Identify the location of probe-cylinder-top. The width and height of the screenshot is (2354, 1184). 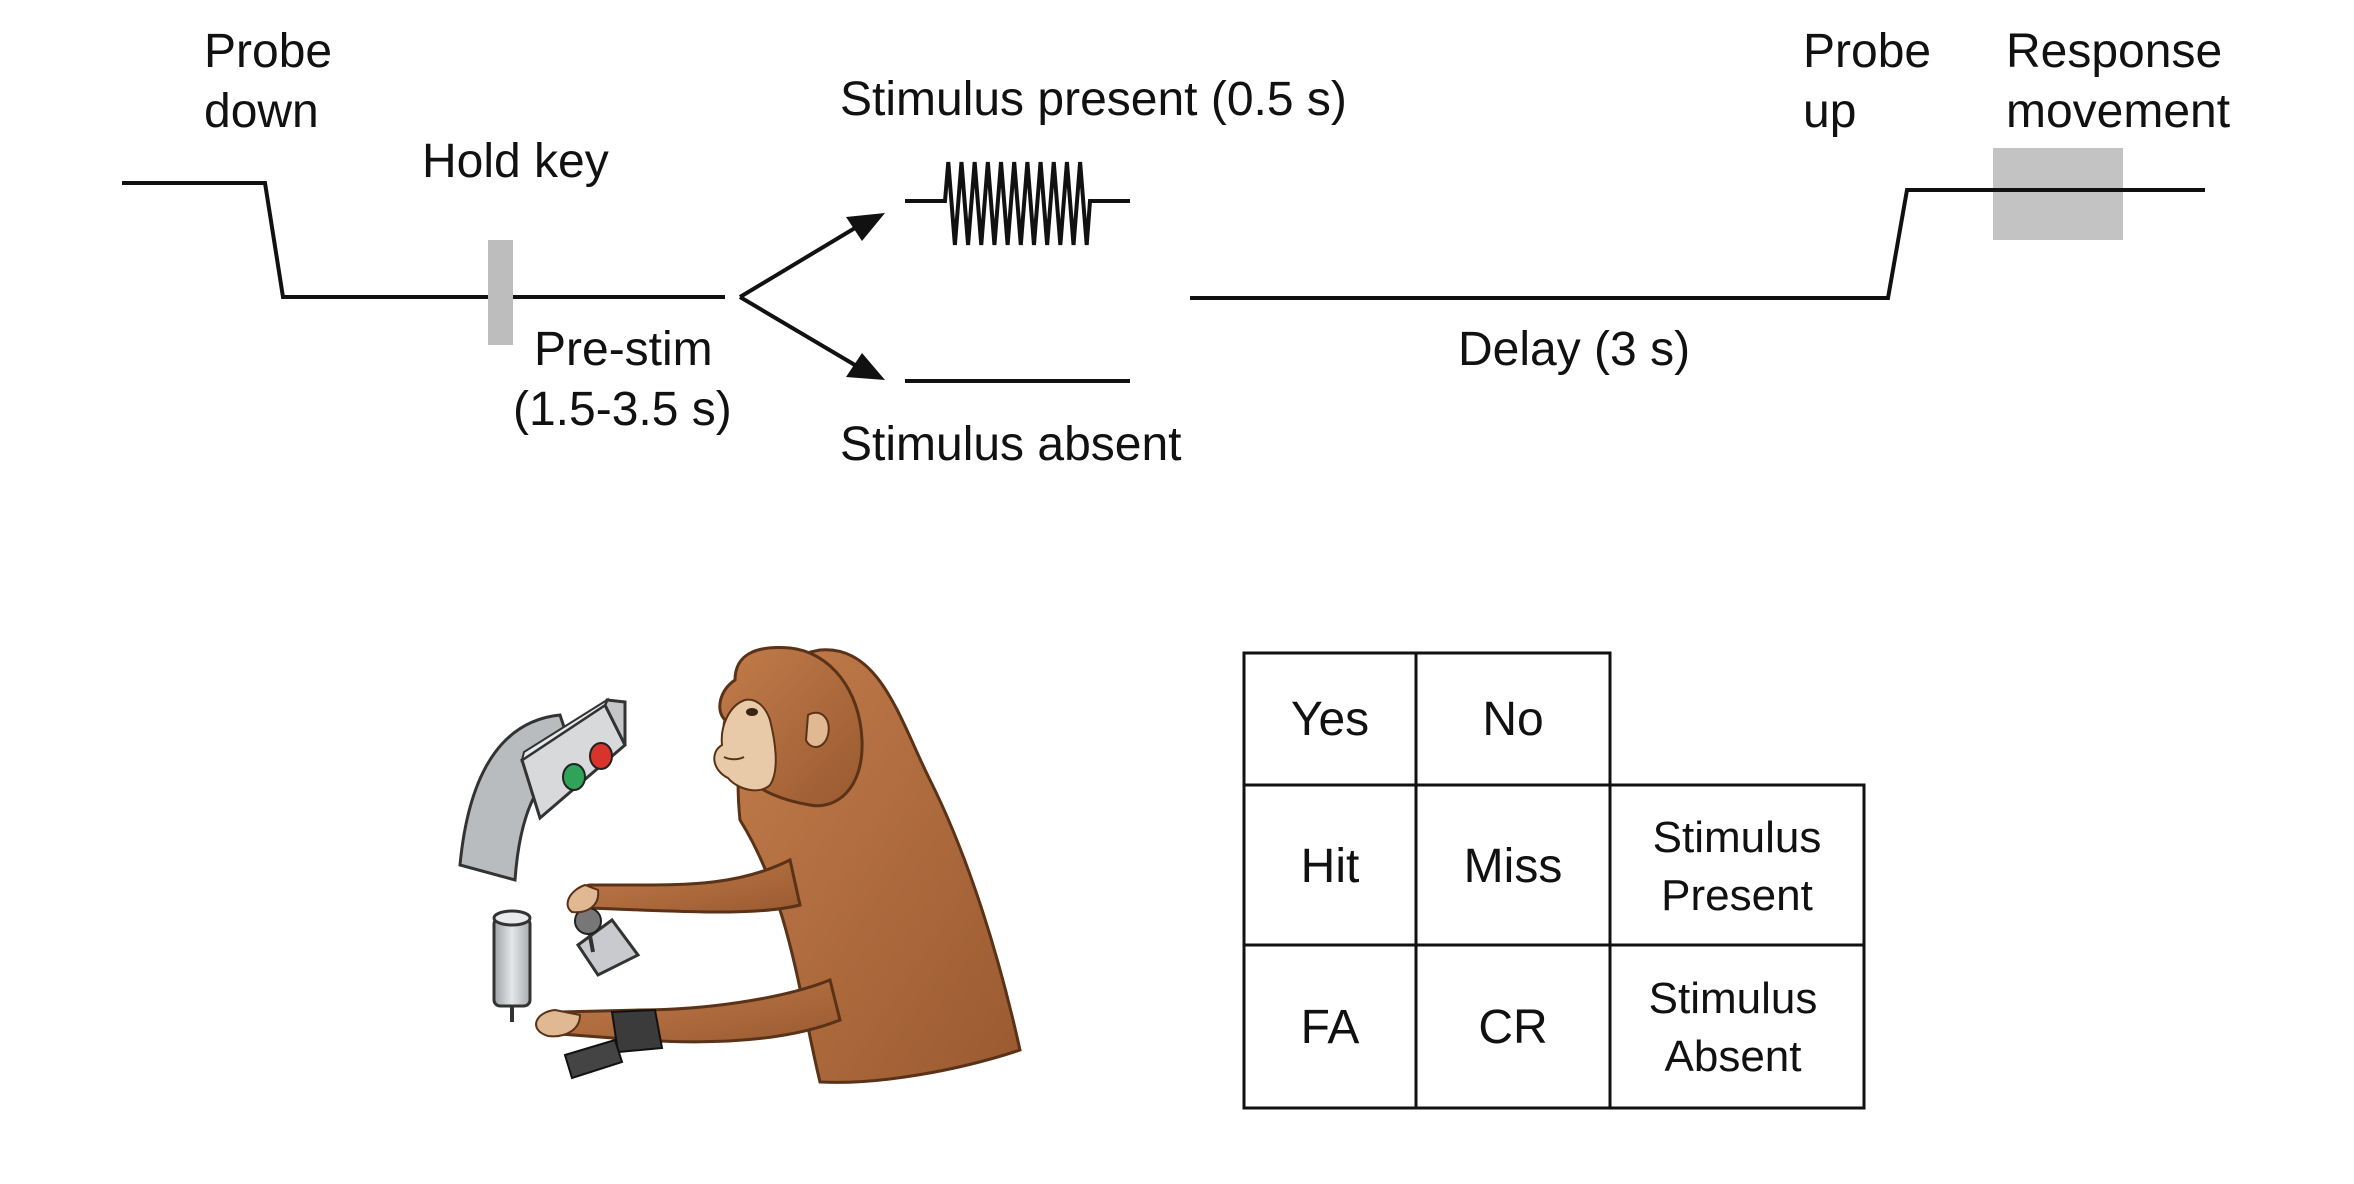
(512, 918).